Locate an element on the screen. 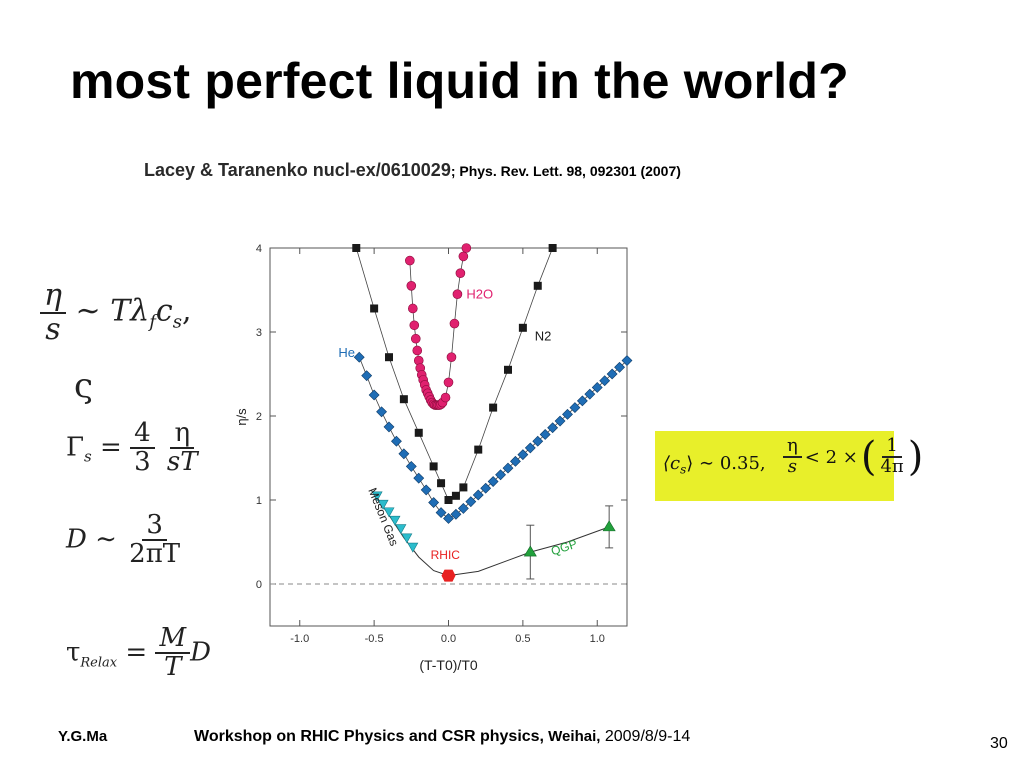 This screenshot has width=1024, height=768. eq1-rhs2: c is located at coordinates (164, 311).